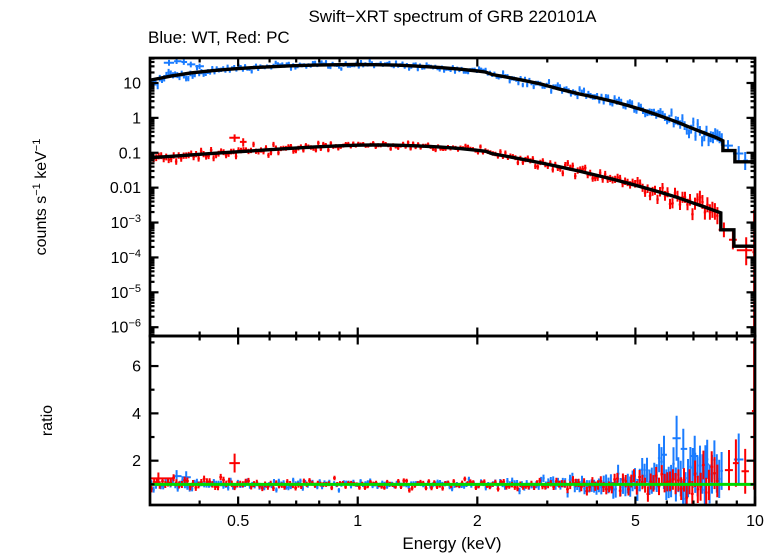 The image size is (777, 556). What do you see at coordinates (40, 197) in the screenshot?
I see `svg-text: counts s−1 keV−1` at bounding box center [40, 197].